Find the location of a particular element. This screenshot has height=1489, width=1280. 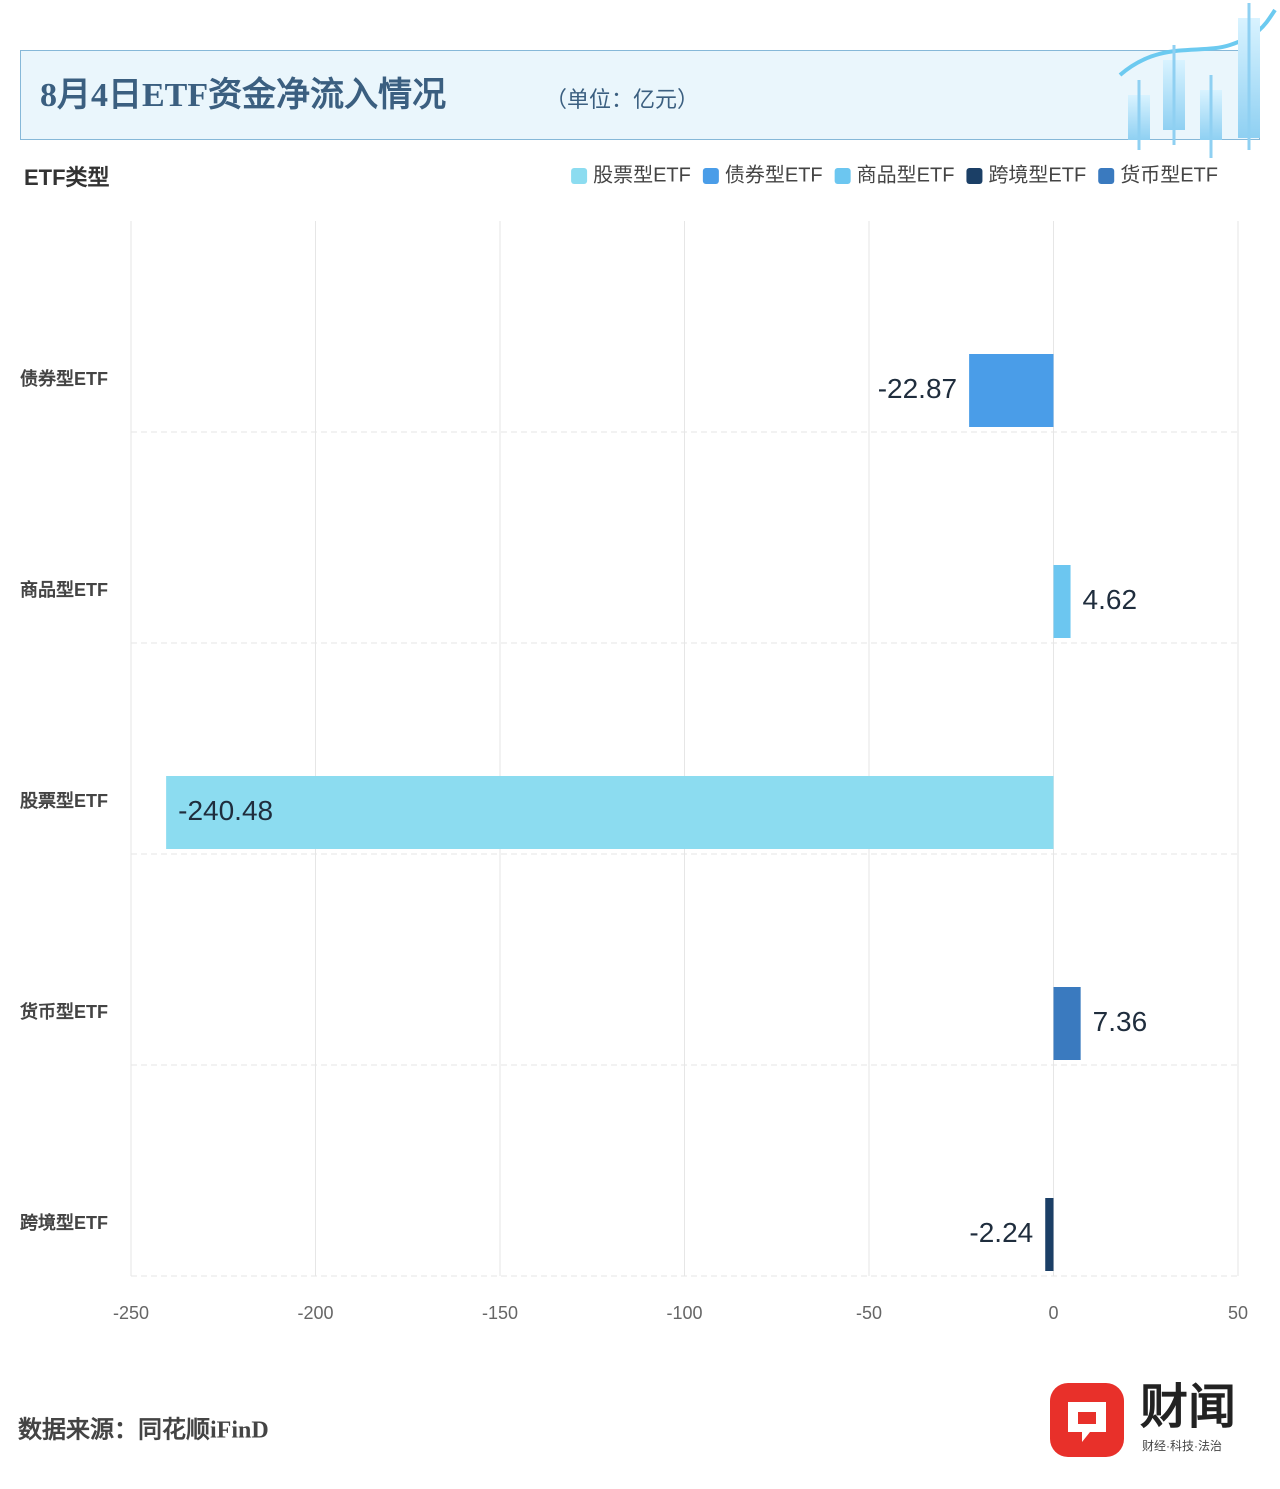

data-label: -22.87 is located at coordinates (917, 388).